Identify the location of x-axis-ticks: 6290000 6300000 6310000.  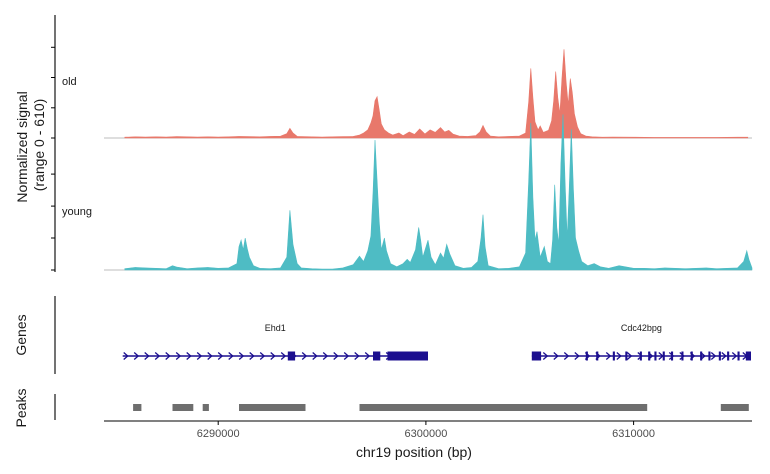
(426, 430).